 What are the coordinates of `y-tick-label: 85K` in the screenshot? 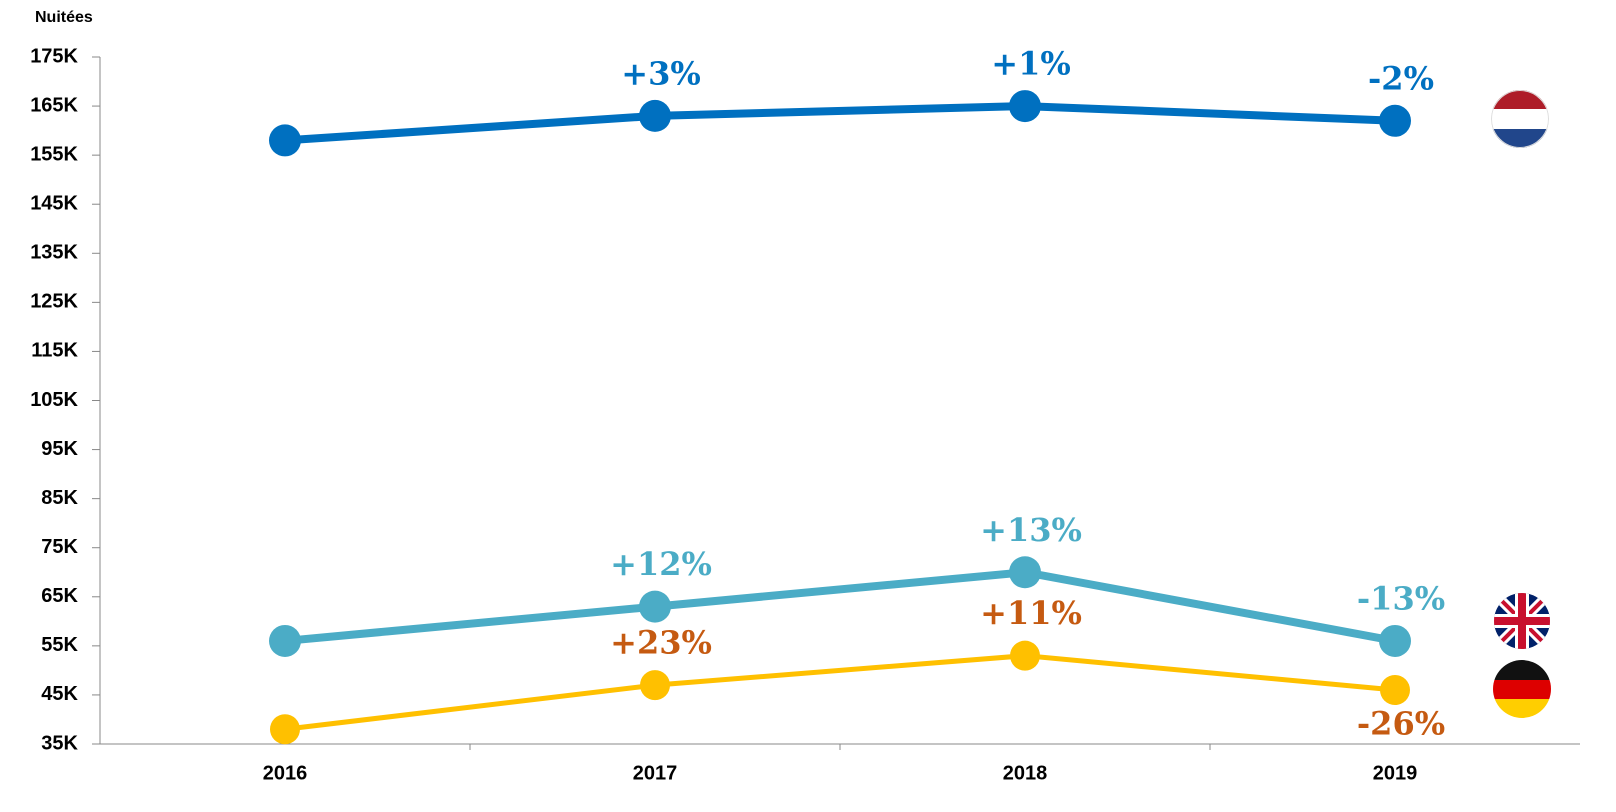 It's located at (59, 498).